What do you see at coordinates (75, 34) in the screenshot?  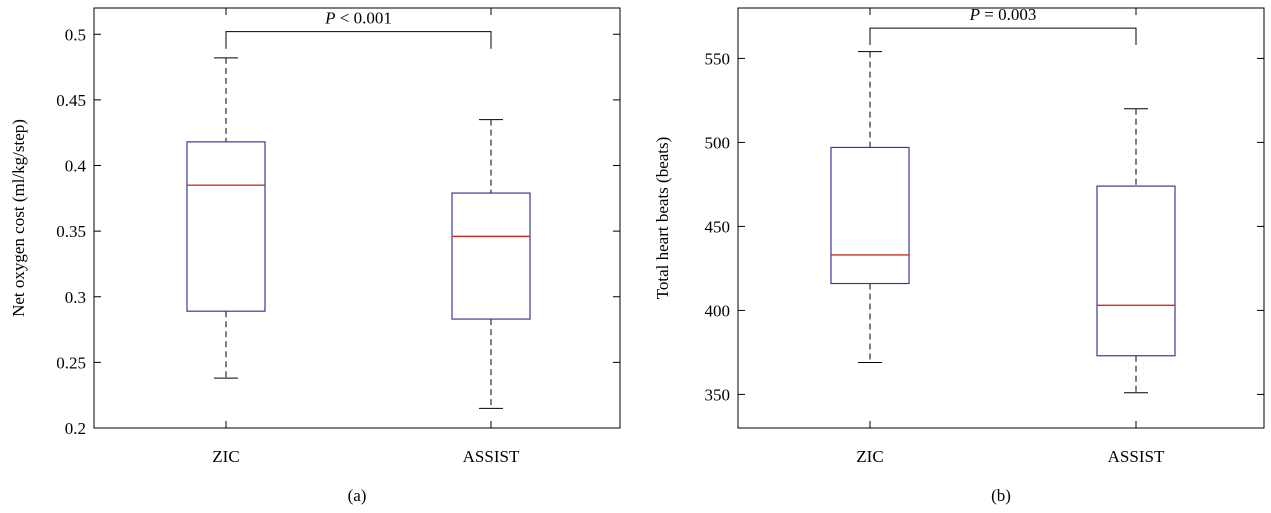 I see `y-tick-label: 0.5` at bounding box center [75, 34].